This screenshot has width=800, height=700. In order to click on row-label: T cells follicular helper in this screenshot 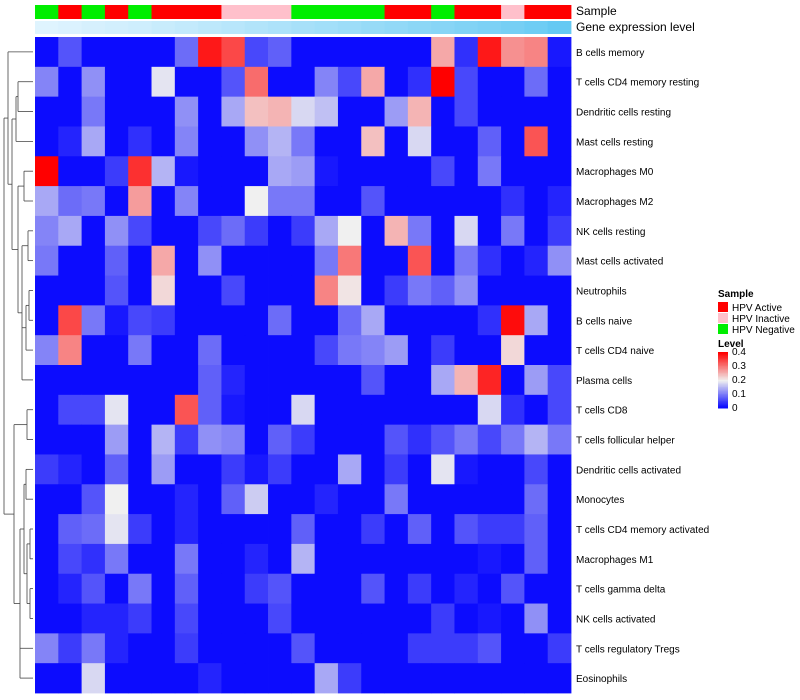, I will do `click(625, 441)`.